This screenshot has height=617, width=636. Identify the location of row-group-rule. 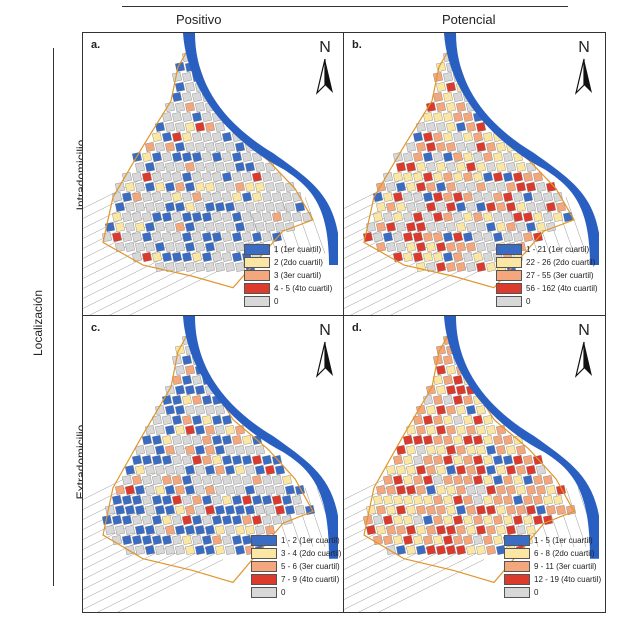
(53, 317).